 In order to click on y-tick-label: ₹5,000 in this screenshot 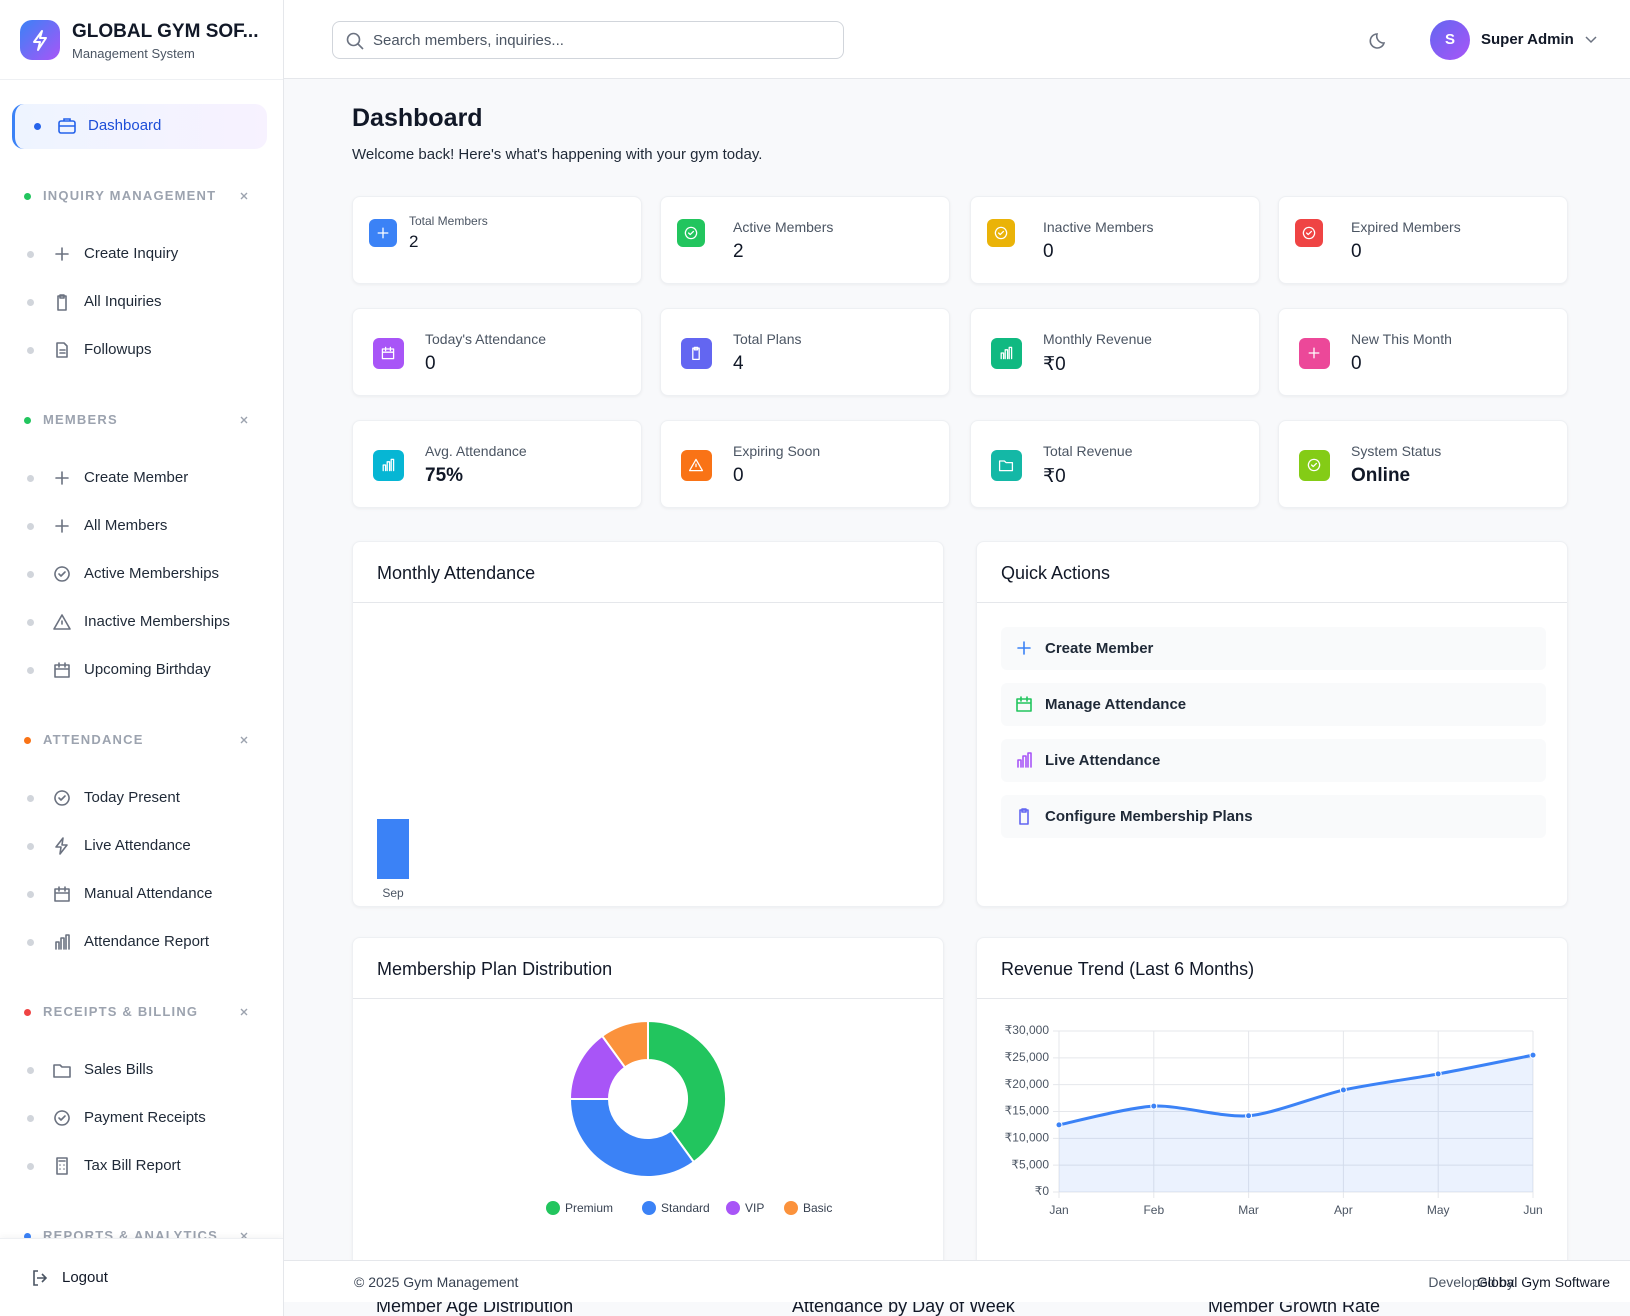, I will do `click(1030, 1164)`.